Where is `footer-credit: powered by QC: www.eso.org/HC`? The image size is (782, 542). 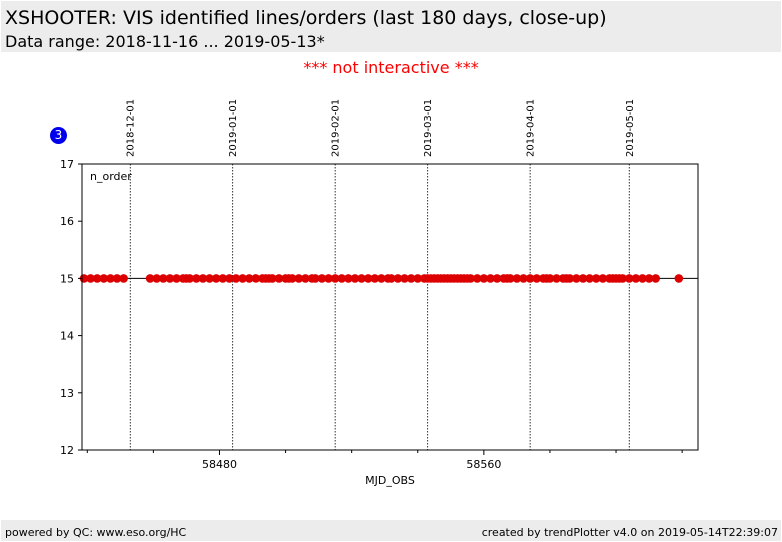
footer-credit: powered by QC: www.eso.org/HC is located at coordinates (96, 532).